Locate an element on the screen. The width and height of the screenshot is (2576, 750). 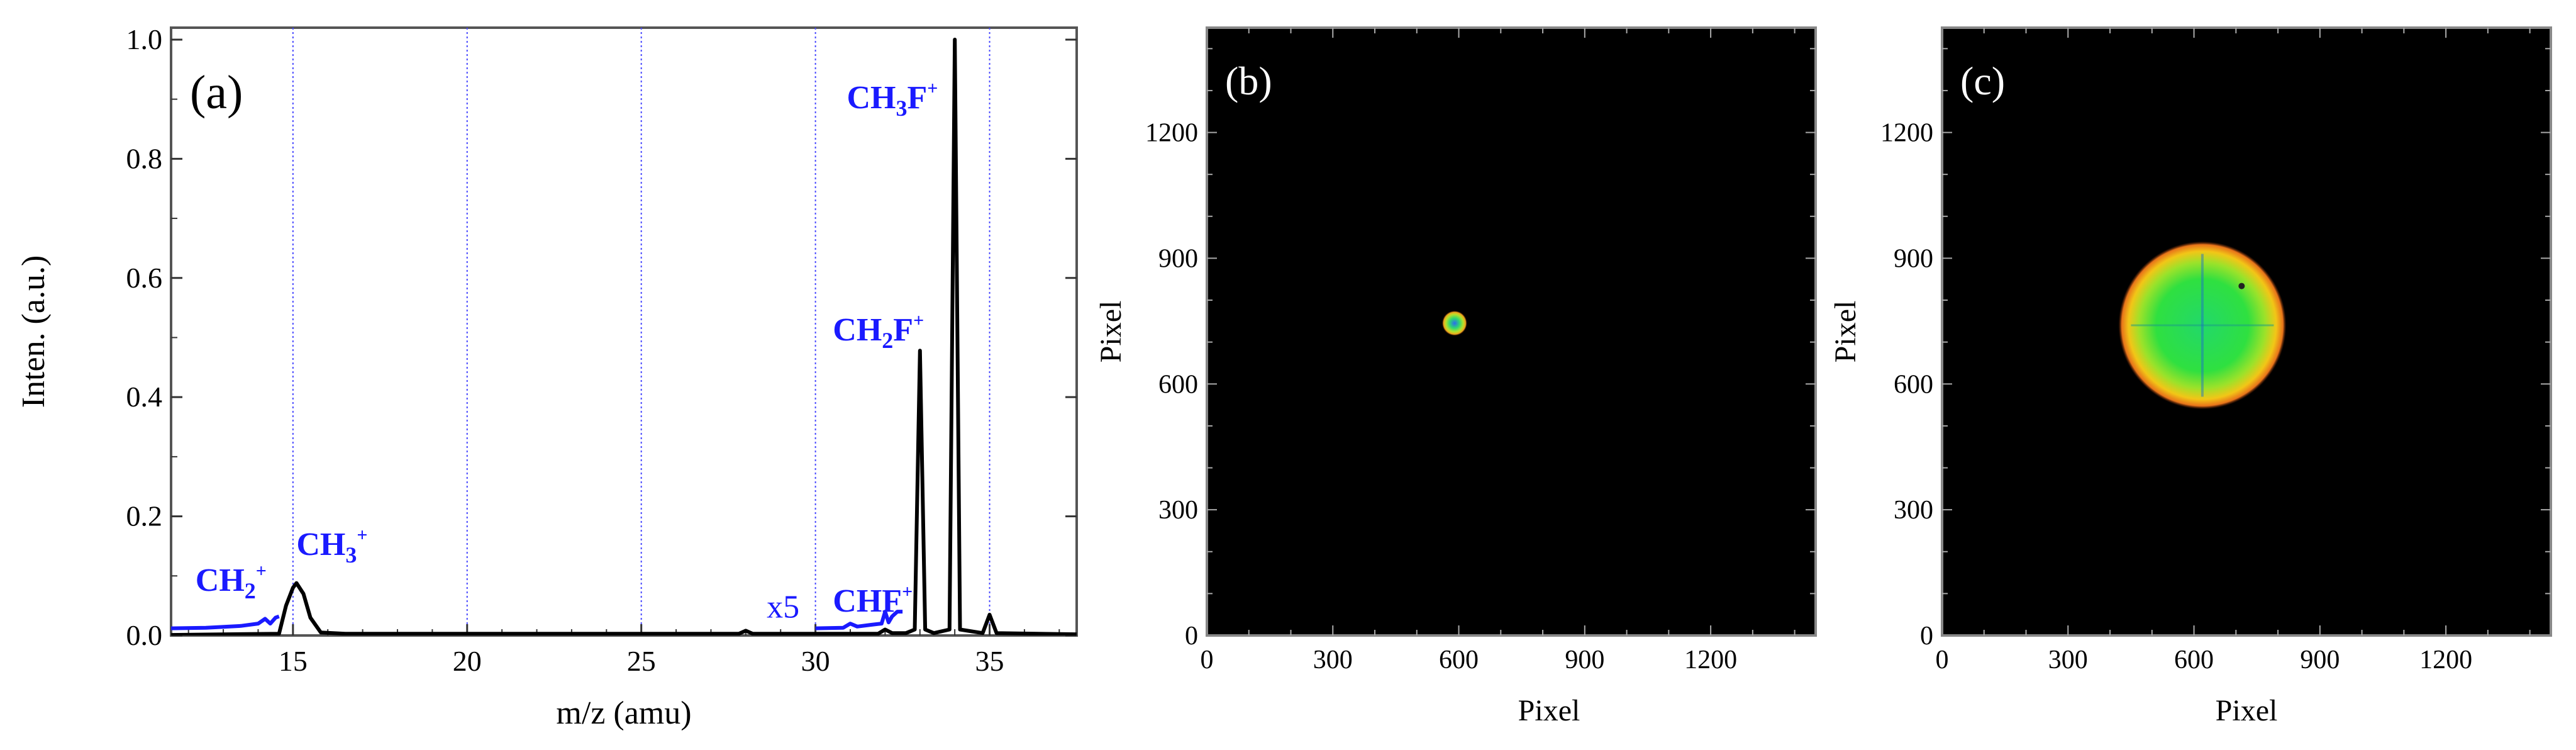
spot-texture is located at coordinates (2202, 325).